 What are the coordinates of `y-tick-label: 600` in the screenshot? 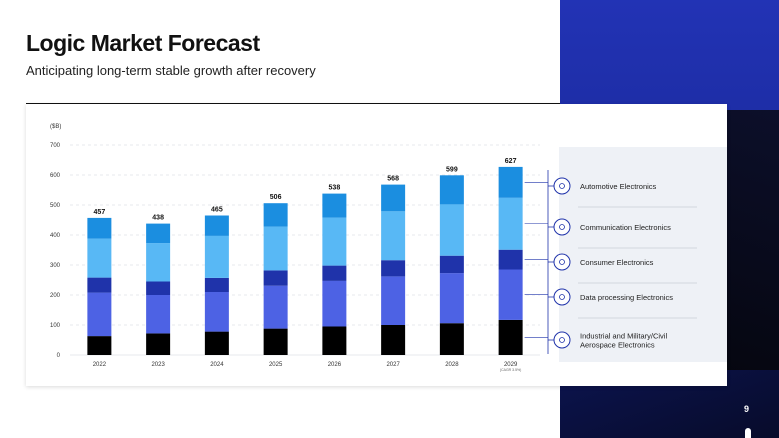 It's located at (55, 176).